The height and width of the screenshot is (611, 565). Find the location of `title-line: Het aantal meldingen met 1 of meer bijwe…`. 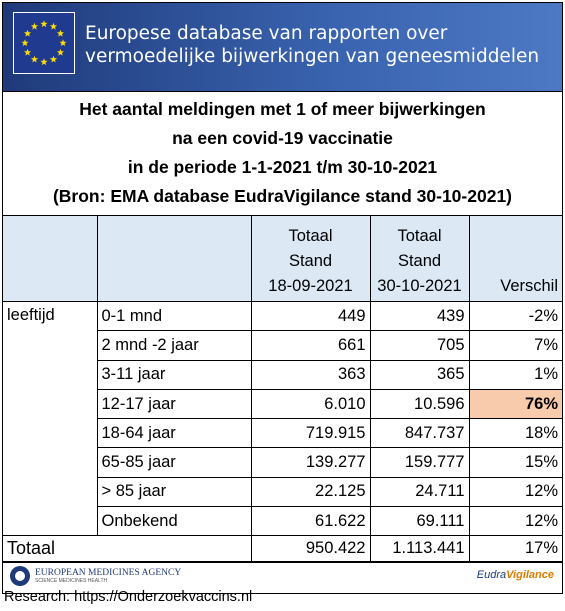

title-line: Het aantal meldingen met 1 of meer bijwe… is located at coordinates (282, 109).